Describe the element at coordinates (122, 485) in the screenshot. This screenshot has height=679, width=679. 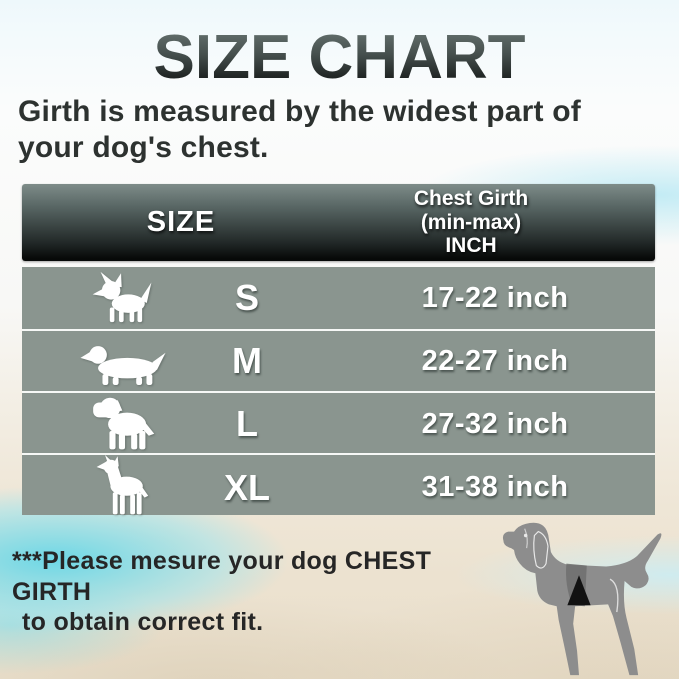
I see `great-dane-dog-icon` at that location.